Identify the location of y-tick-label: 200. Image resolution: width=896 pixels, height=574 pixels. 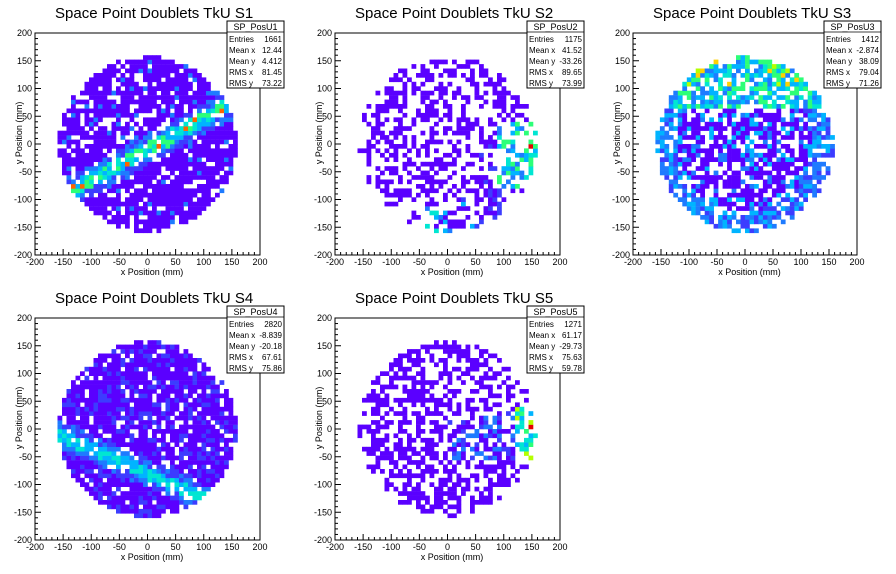
(24, 33).